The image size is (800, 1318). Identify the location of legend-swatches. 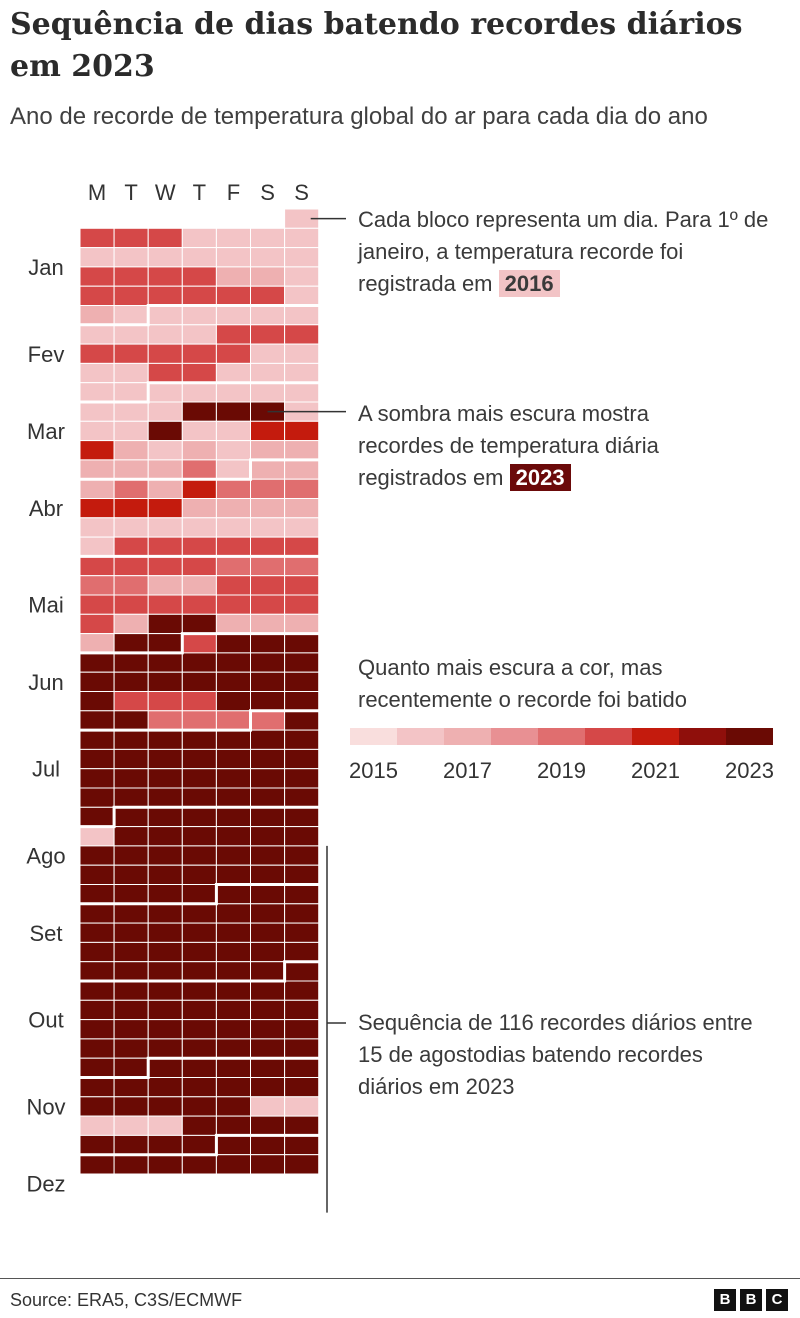
(561, 736).